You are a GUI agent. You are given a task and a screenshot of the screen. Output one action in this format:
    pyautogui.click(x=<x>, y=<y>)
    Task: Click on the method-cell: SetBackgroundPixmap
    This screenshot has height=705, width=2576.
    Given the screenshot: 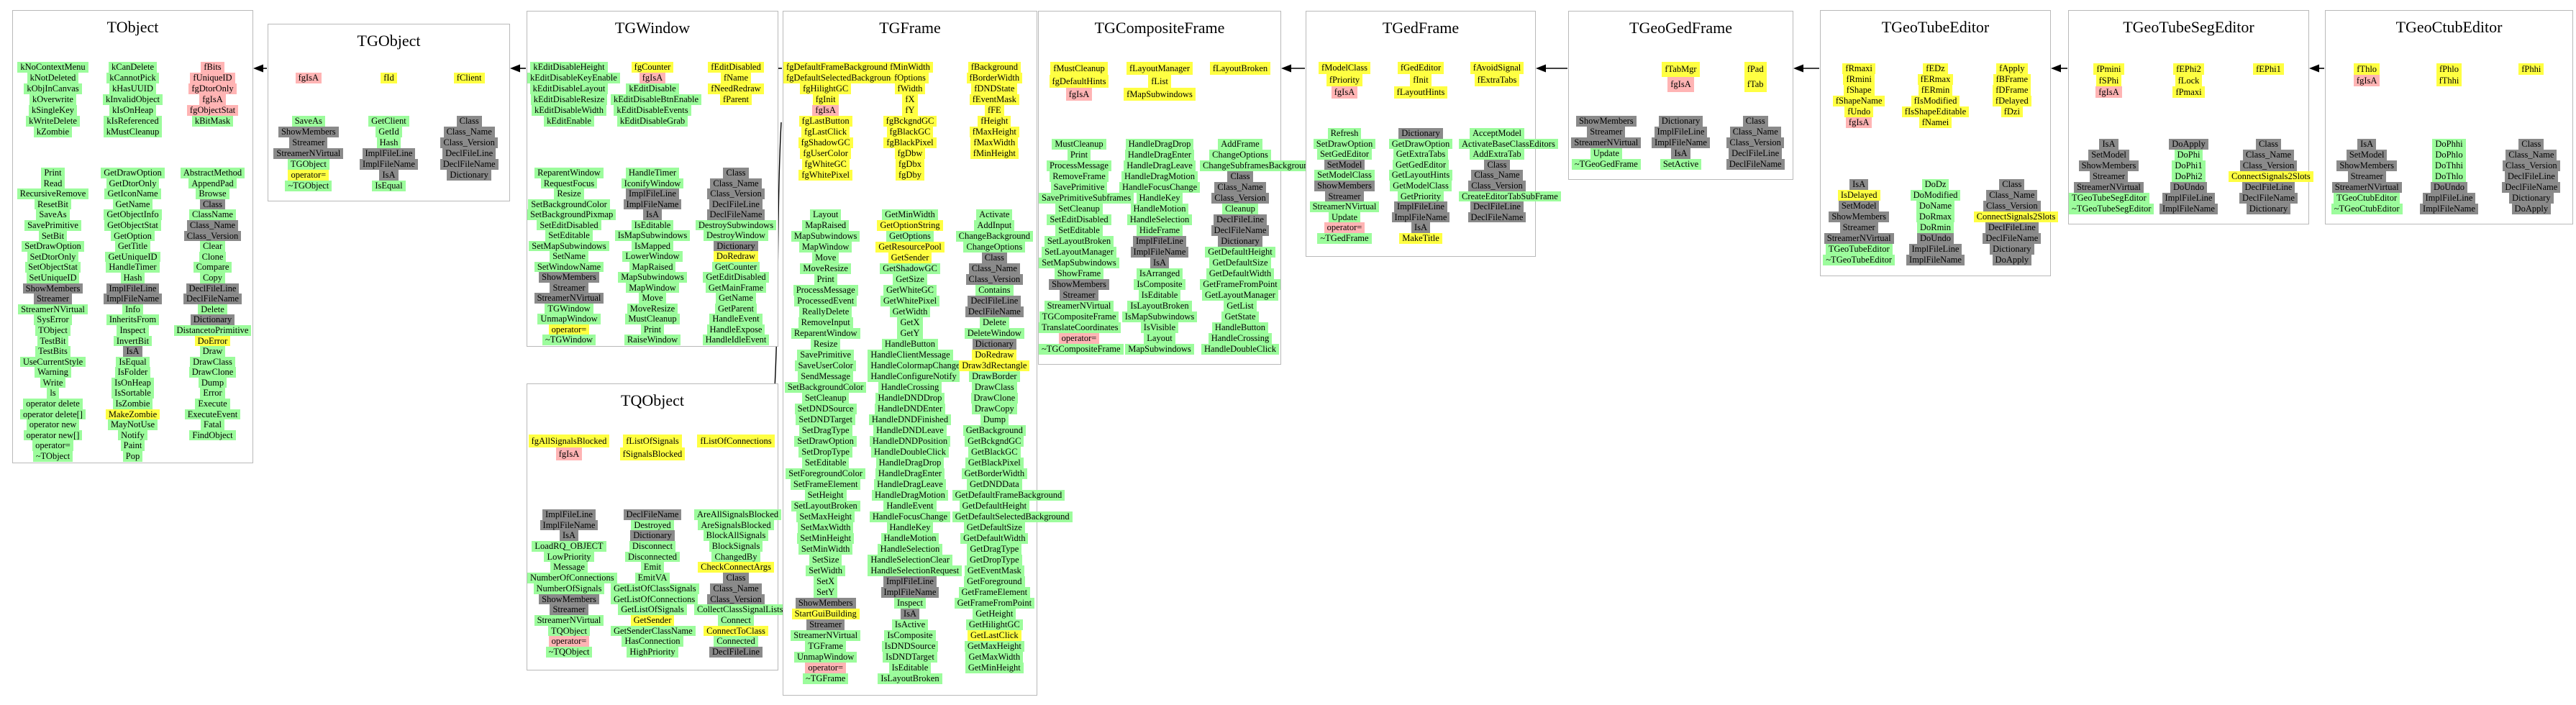 What is the action you would take?
    pyautogui.click(x=571, y=214)
    